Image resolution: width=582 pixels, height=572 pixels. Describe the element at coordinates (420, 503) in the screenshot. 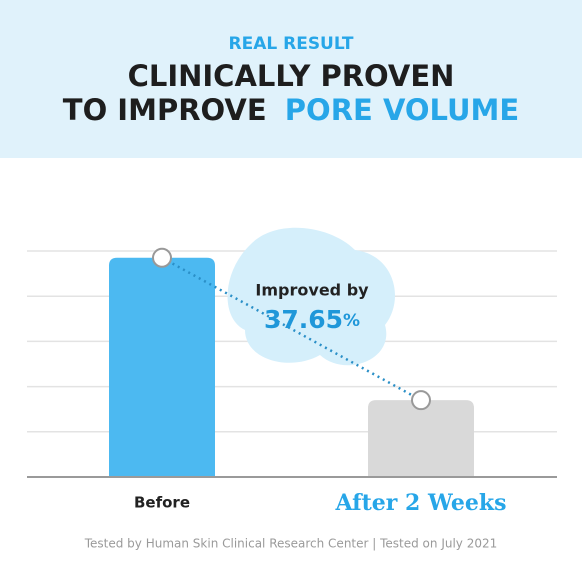

I see `x-tick-label: After 2 Weeks` at that location.